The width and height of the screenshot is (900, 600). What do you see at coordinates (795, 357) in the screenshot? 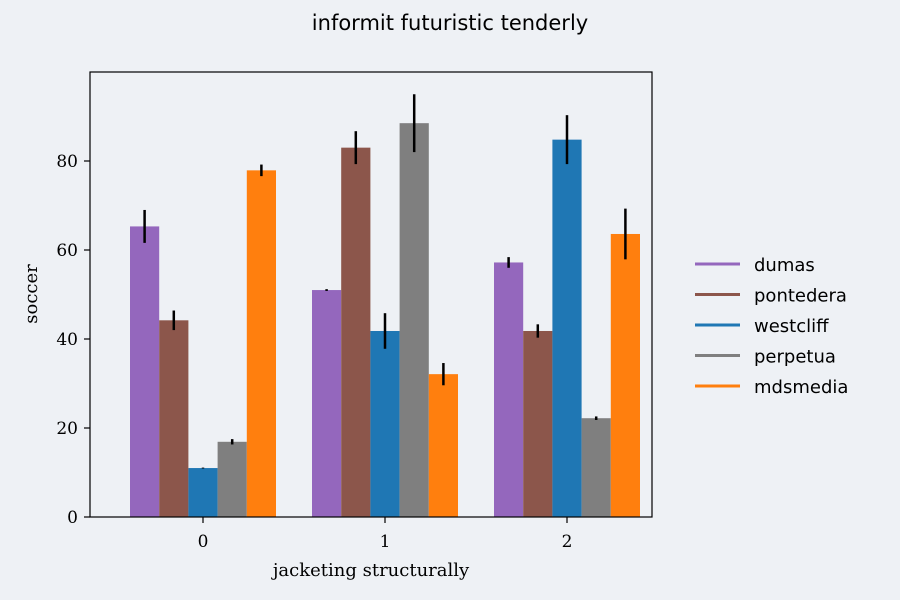
I see `legend-label-perpetua: perpetua` at bounding box center [795, 357].